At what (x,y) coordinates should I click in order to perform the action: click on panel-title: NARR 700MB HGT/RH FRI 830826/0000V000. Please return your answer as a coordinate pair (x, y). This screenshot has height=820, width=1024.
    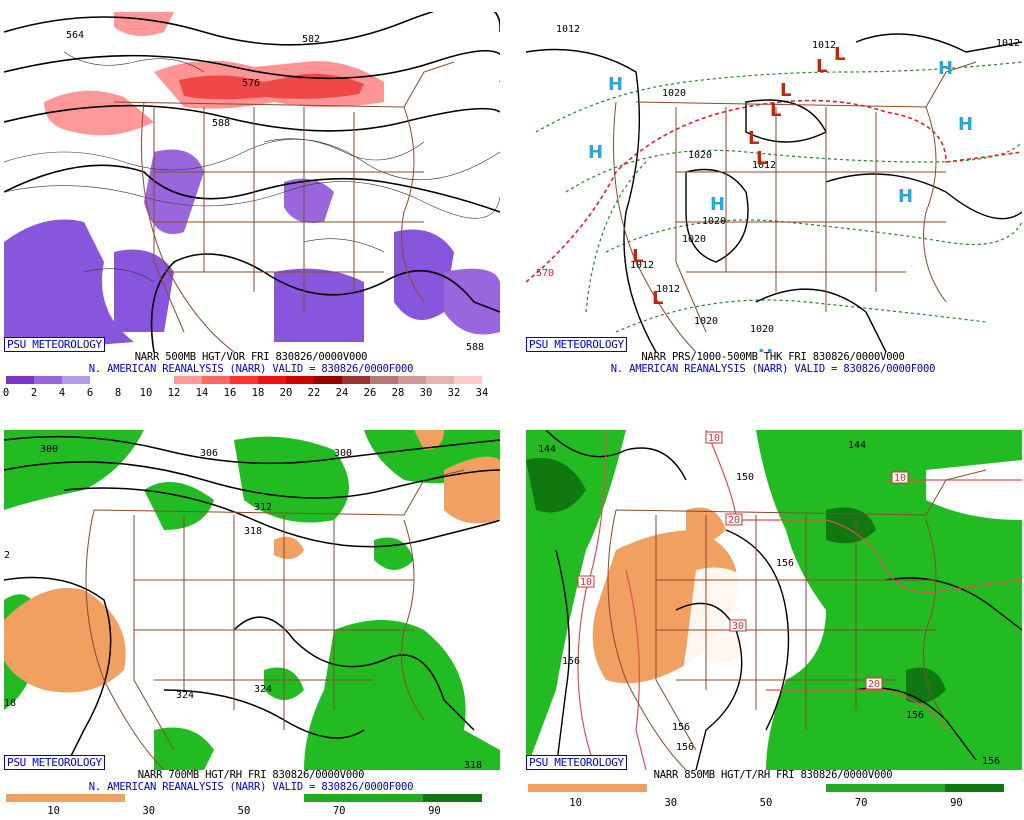
    Looking at the image, I should click on (251, 775).